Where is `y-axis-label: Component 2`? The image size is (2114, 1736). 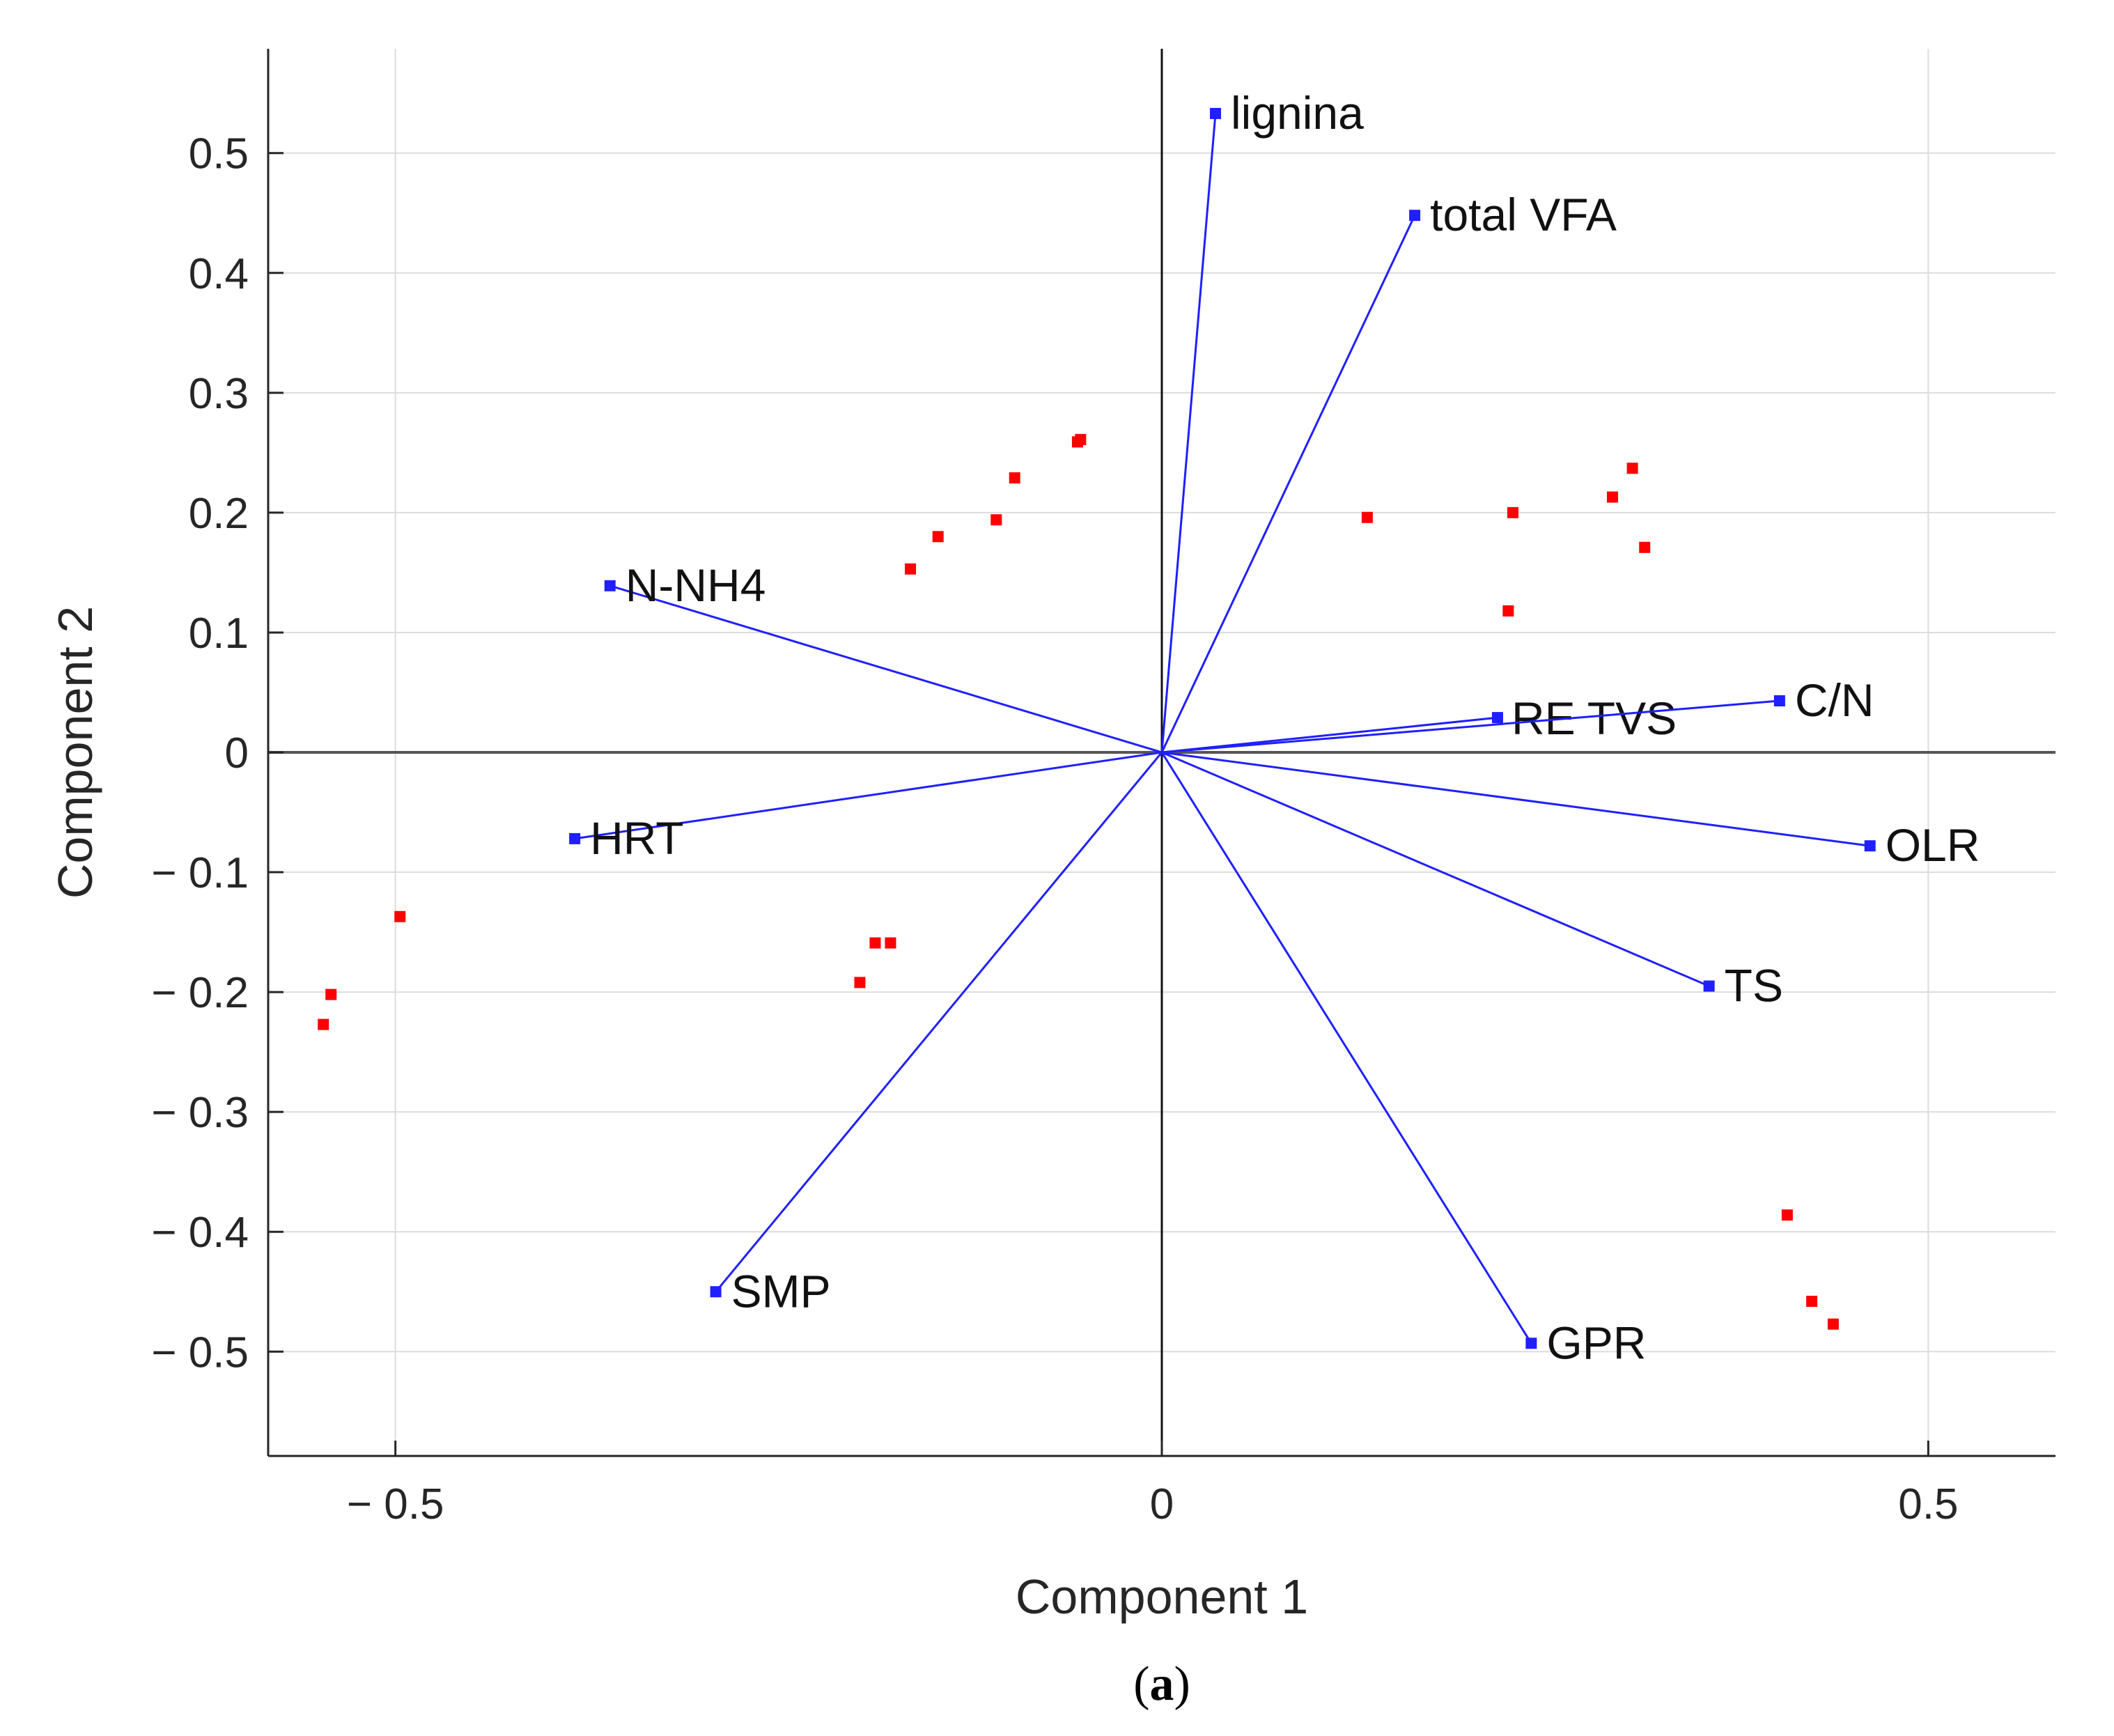
y-axis-label: Component 2 is located at coordinates (75, 753).